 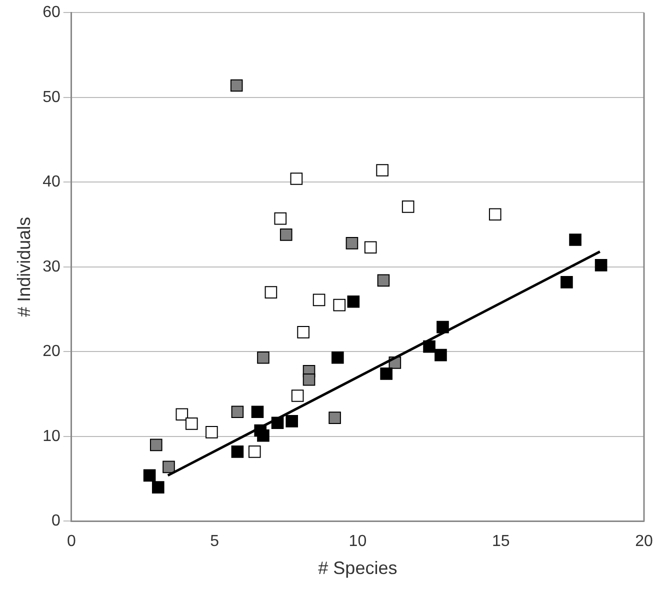 What do you see at coordinates (357, 541) in the screenshot?
I see `x-tick-label: 10` at bounding box center [357, 541].